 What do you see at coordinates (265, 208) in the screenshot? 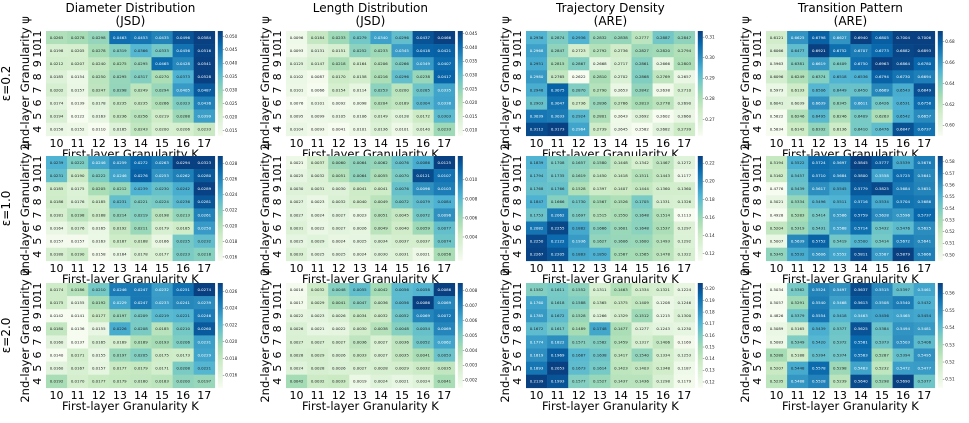
I see `y-axis-label: 2nd-layer Granularity ψ` at bounding box center [265, 208].